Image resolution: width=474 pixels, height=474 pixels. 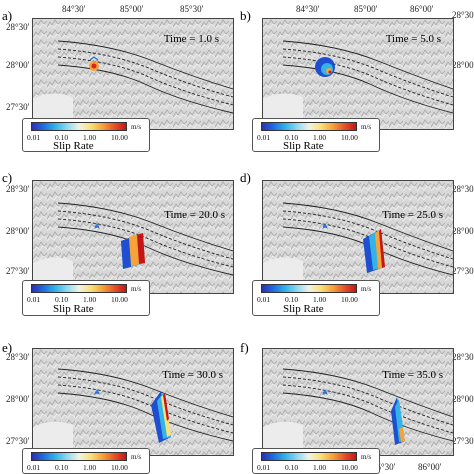 I want to click on shaded-relief-map: Time = 20.0 s, so click(x=133, y=237).